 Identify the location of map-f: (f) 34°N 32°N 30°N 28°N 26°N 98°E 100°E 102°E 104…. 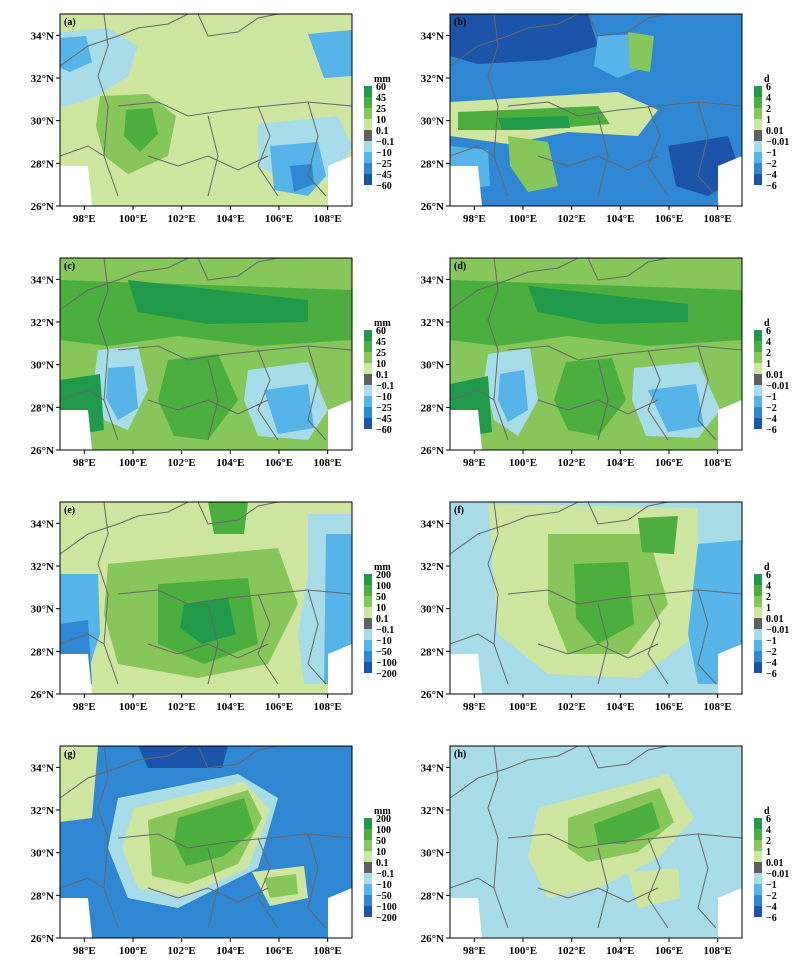
(605, 607).